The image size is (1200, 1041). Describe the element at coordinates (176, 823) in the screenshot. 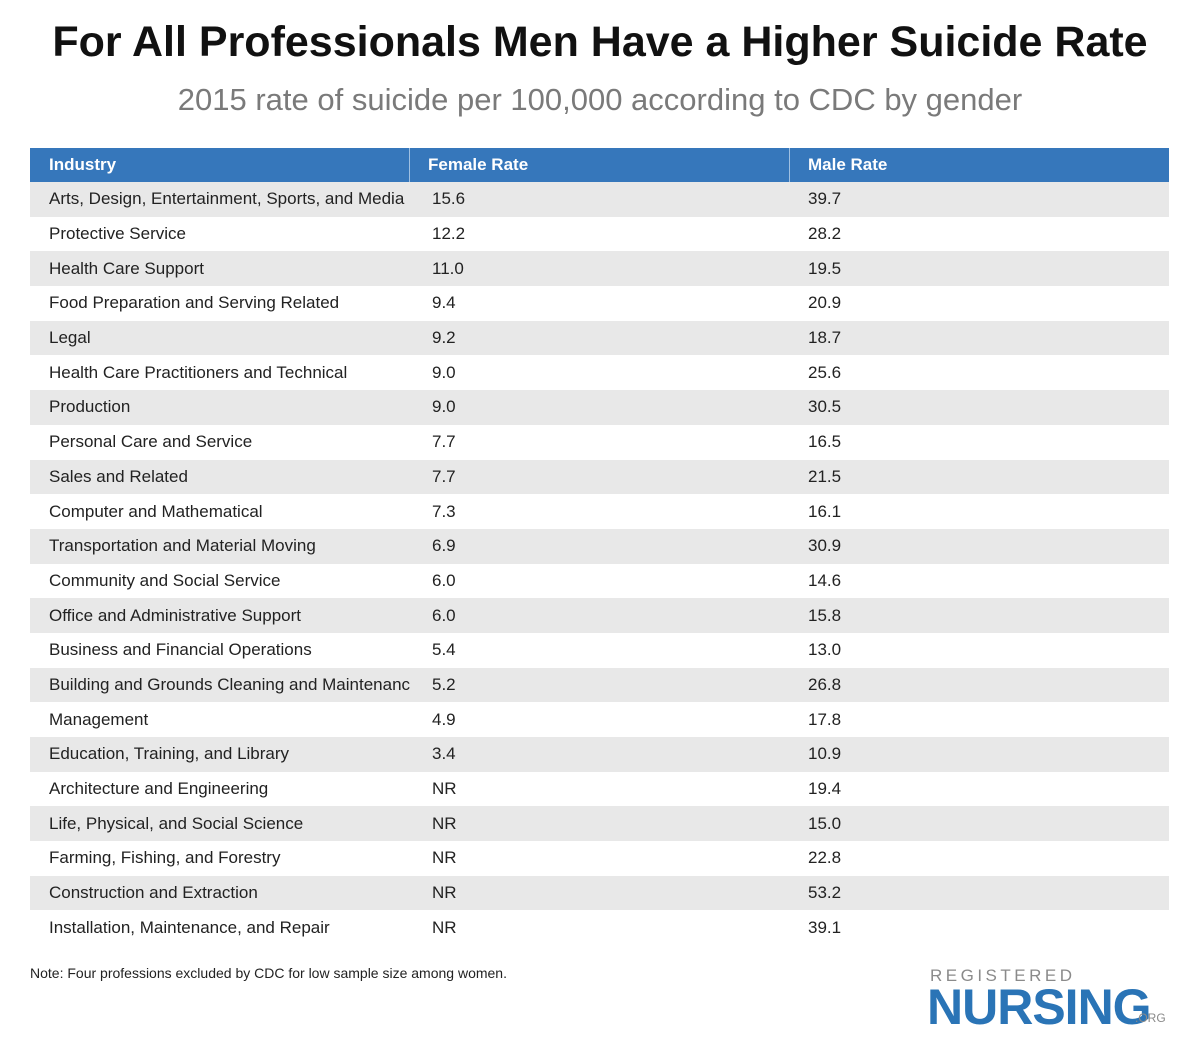

I see `table-cell: Life, Physical, and Social Science` at that location.